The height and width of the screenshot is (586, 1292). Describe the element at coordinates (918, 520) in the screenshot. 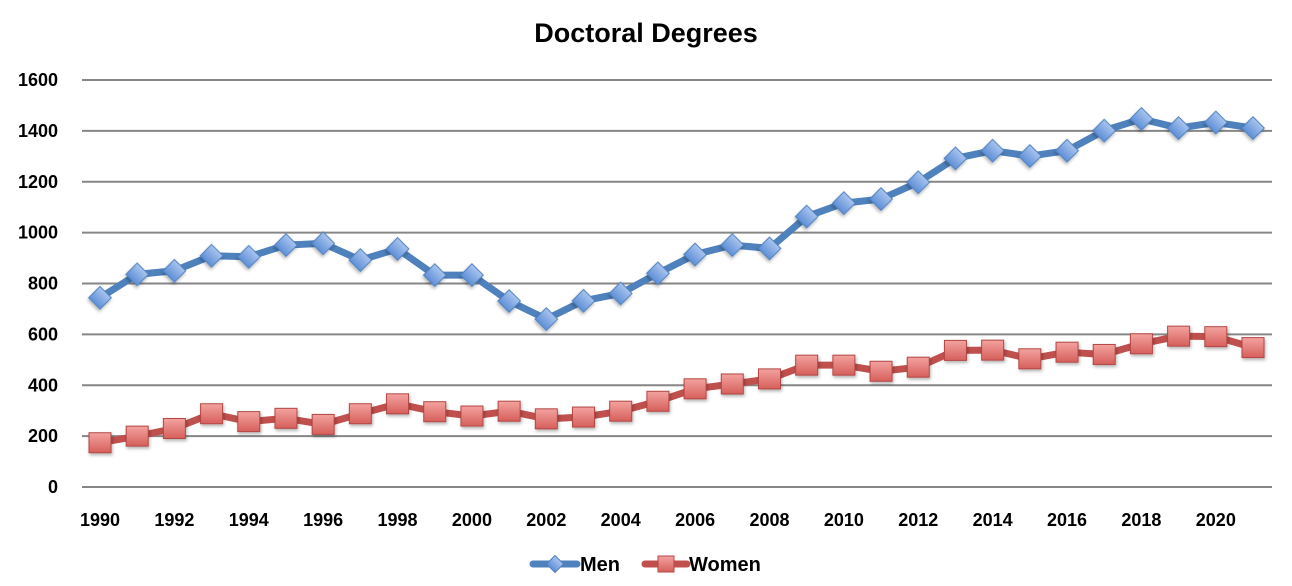

I see `x-tick-label: 2012` at that location.